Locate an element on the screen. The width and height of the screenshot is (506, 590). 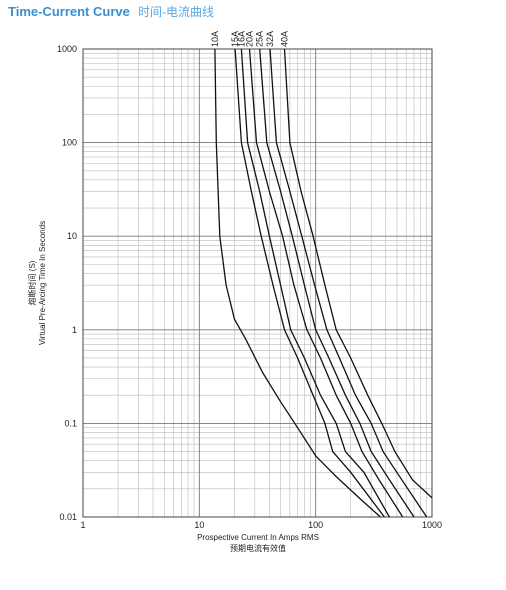
legend-label: 25A is located at coordinates (260, 39).